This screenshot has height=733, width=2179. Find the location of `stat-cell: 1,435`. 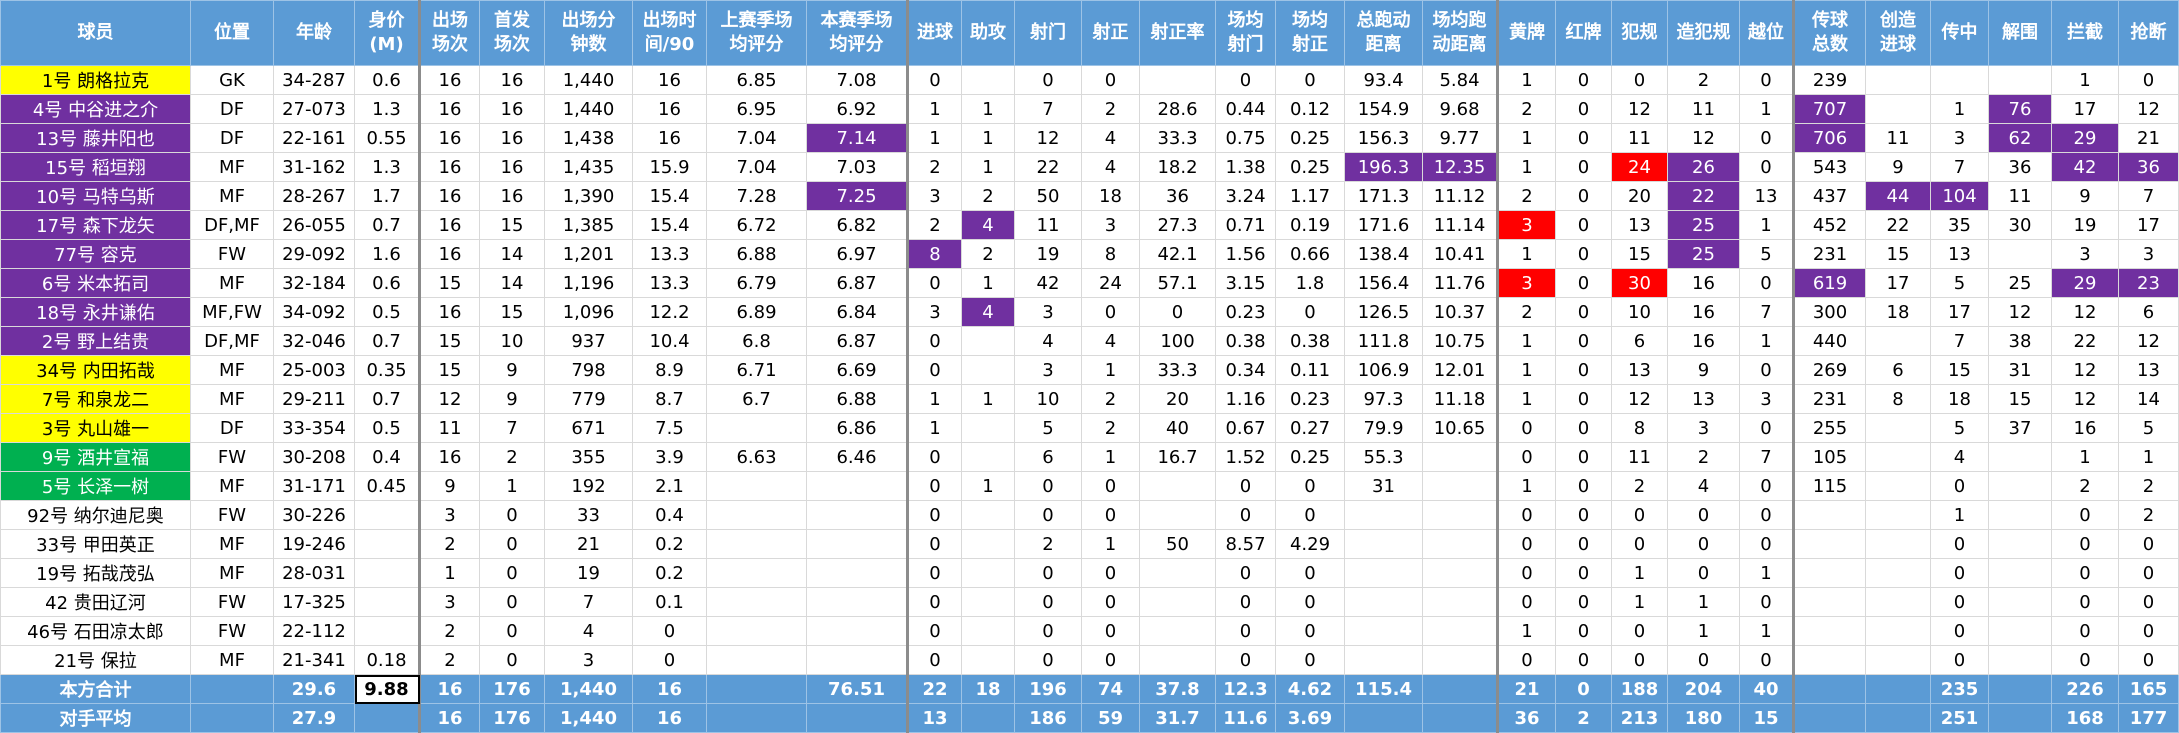

stat-cell: 1,435 is located at coordinates (588, 167).